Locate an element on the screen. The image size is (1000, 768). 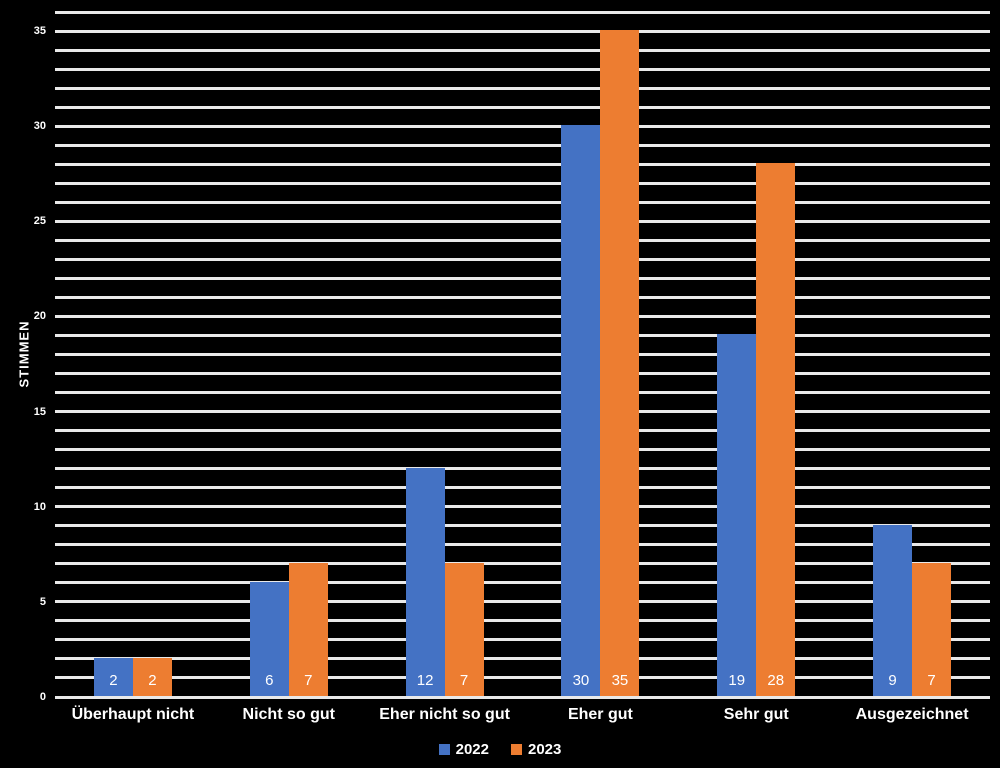
bar-value-label: 35 is located at coordinates (620, 680).